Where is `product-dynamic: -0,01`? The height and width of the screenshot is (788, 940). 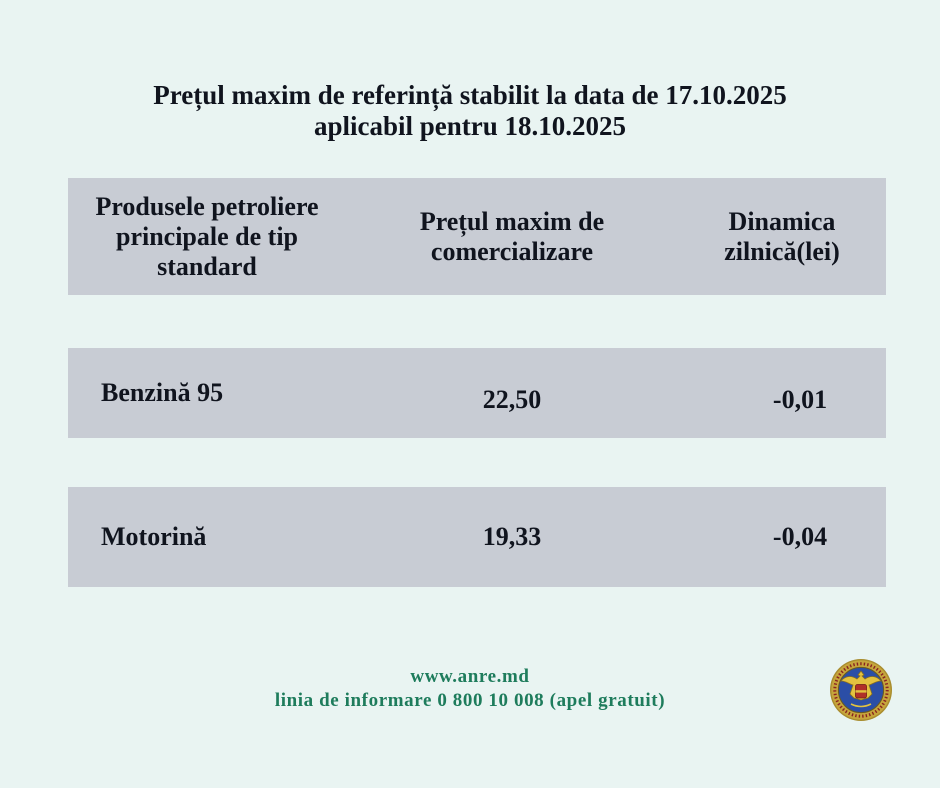
product-dynamic: -0,01 is located at coordinates (800, 399).